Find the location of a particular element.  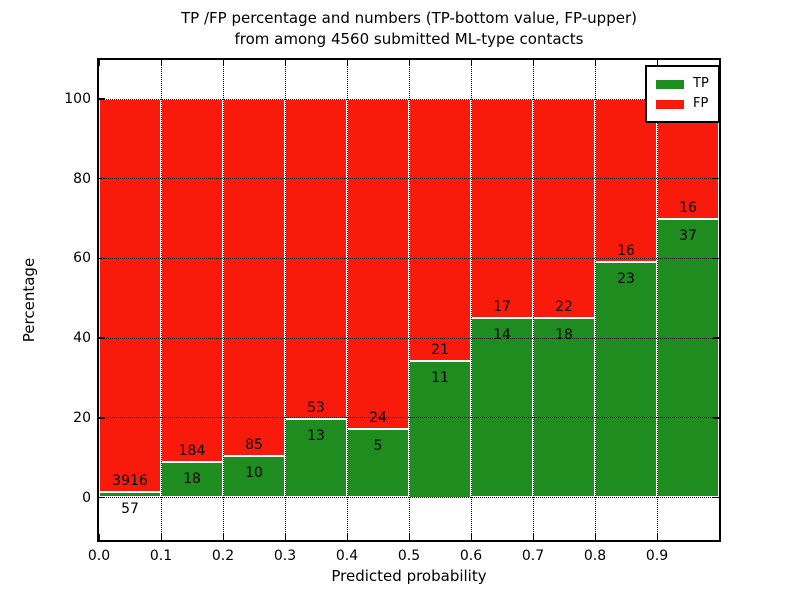

tp-count-label: 37 is located at coordinates (688, 236).